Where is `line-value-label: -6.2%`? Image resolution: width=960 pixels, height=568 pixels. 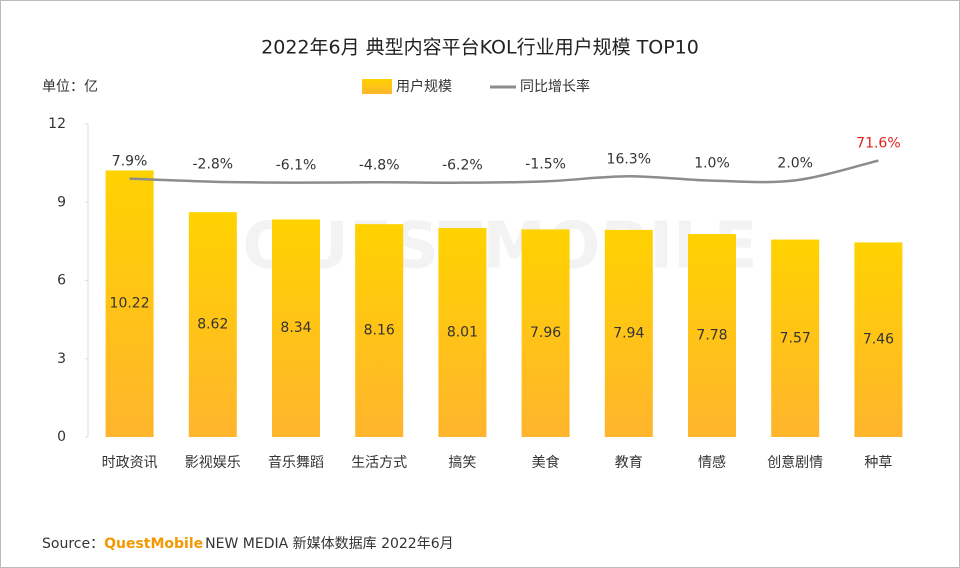 line-value-label: -6.2% is located at coordinates (462, 166).